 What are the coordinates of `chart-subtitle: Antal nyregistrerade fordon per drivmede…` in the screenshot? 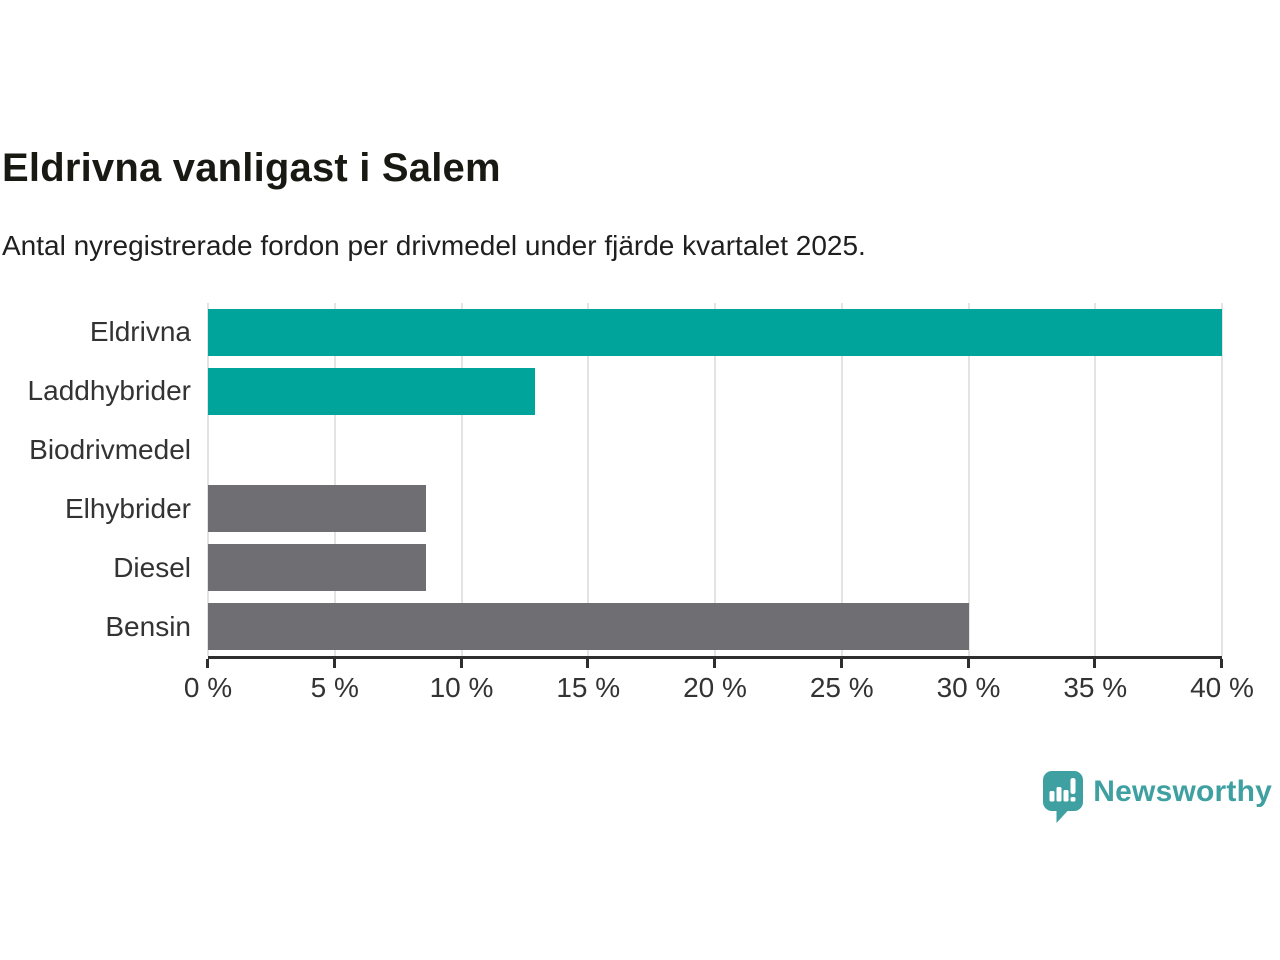 It's located at (434, 245).